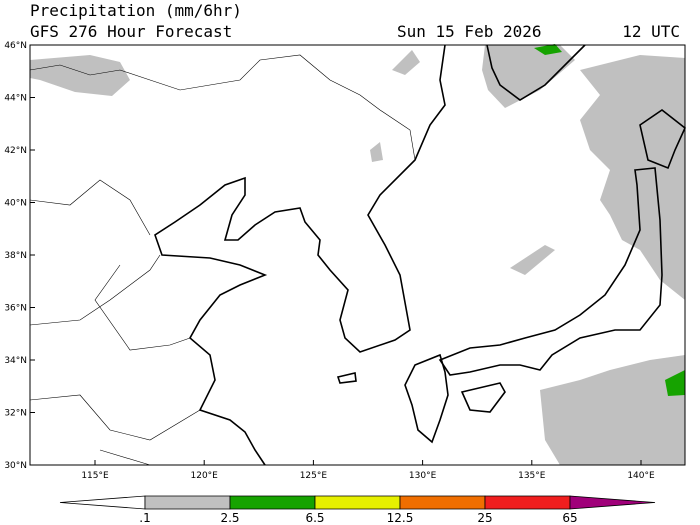 This screenshot has width=700, height=525. What do you see at coordinates (314, 476) in the screenshot?
I see `lon-label: 125°E` at bounding box center [314, 476].